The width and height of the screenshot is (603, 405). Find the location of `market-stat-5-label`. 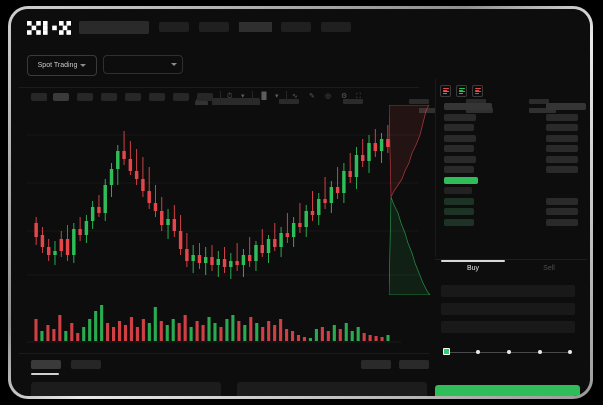

market-stat-5-label is located at coordinates (539, 101).